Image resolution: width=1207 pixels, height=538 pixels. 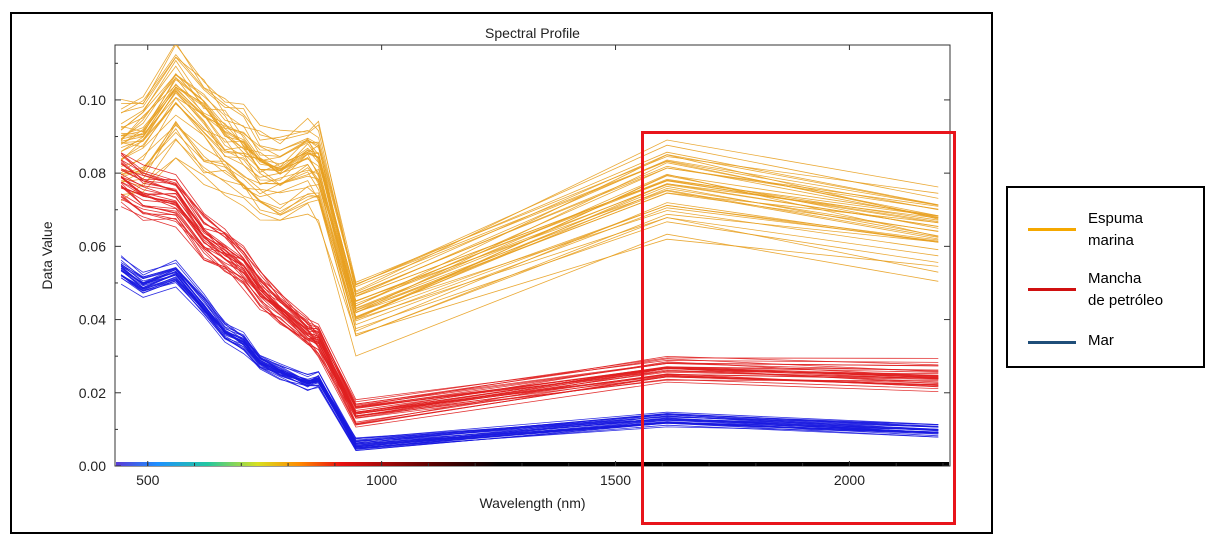 What do you see at coordinates (92, 246) in the screenshot?
I see `y-tick-label: 0.06` at bounding box center [92, 246].